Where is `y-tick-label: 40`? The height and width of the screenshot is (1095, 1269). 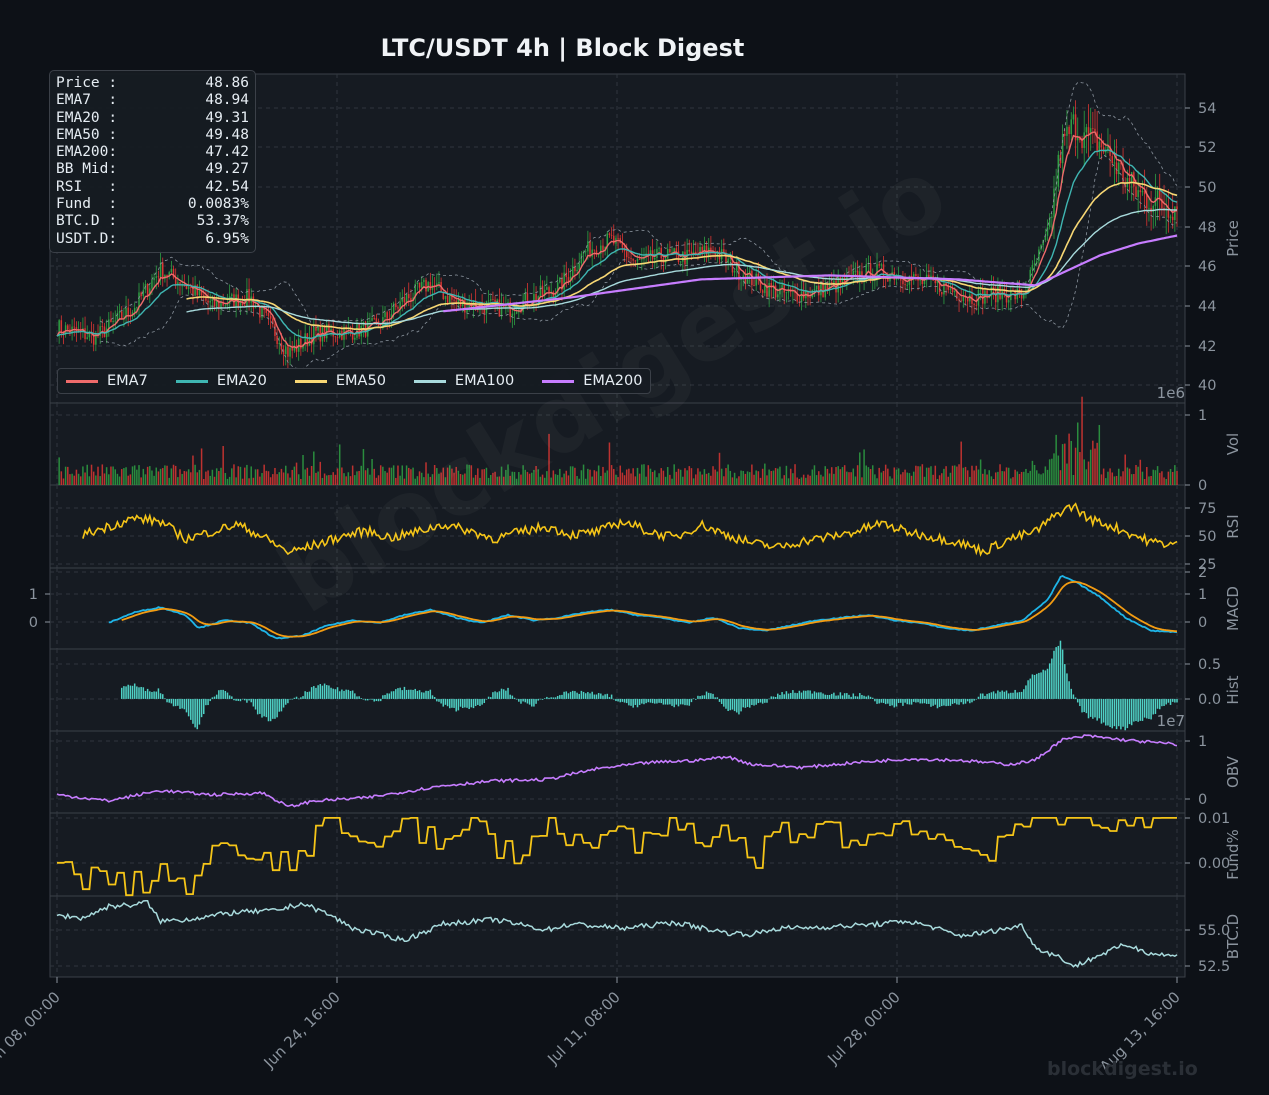
y-tick-label: 40 is located at coordinates (1207, 386).